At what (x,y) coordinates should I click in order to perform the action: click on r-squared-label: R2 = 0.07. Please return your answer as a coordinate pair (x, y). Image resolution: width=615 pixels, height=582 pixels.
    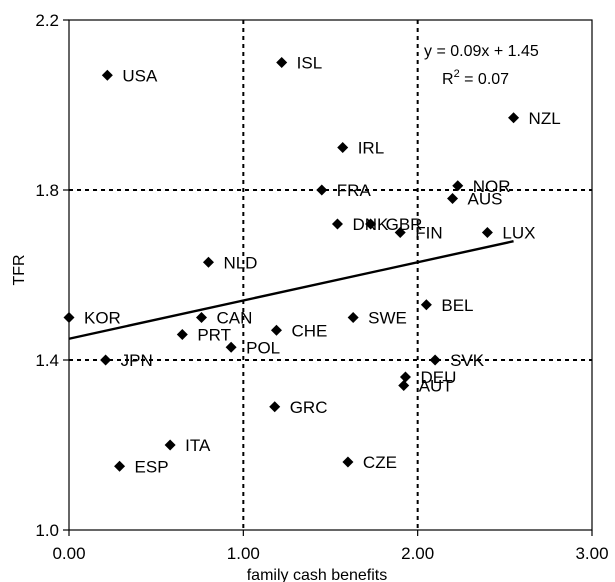
    Looking at the image, I should click on (475, 78).